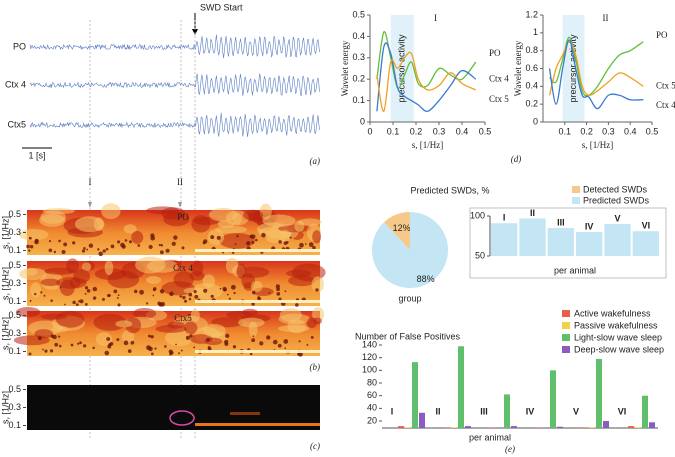  Describe the element at coordinates (14, 301) in the screenshot. I see `y-tick-label: 0.1` at that location.